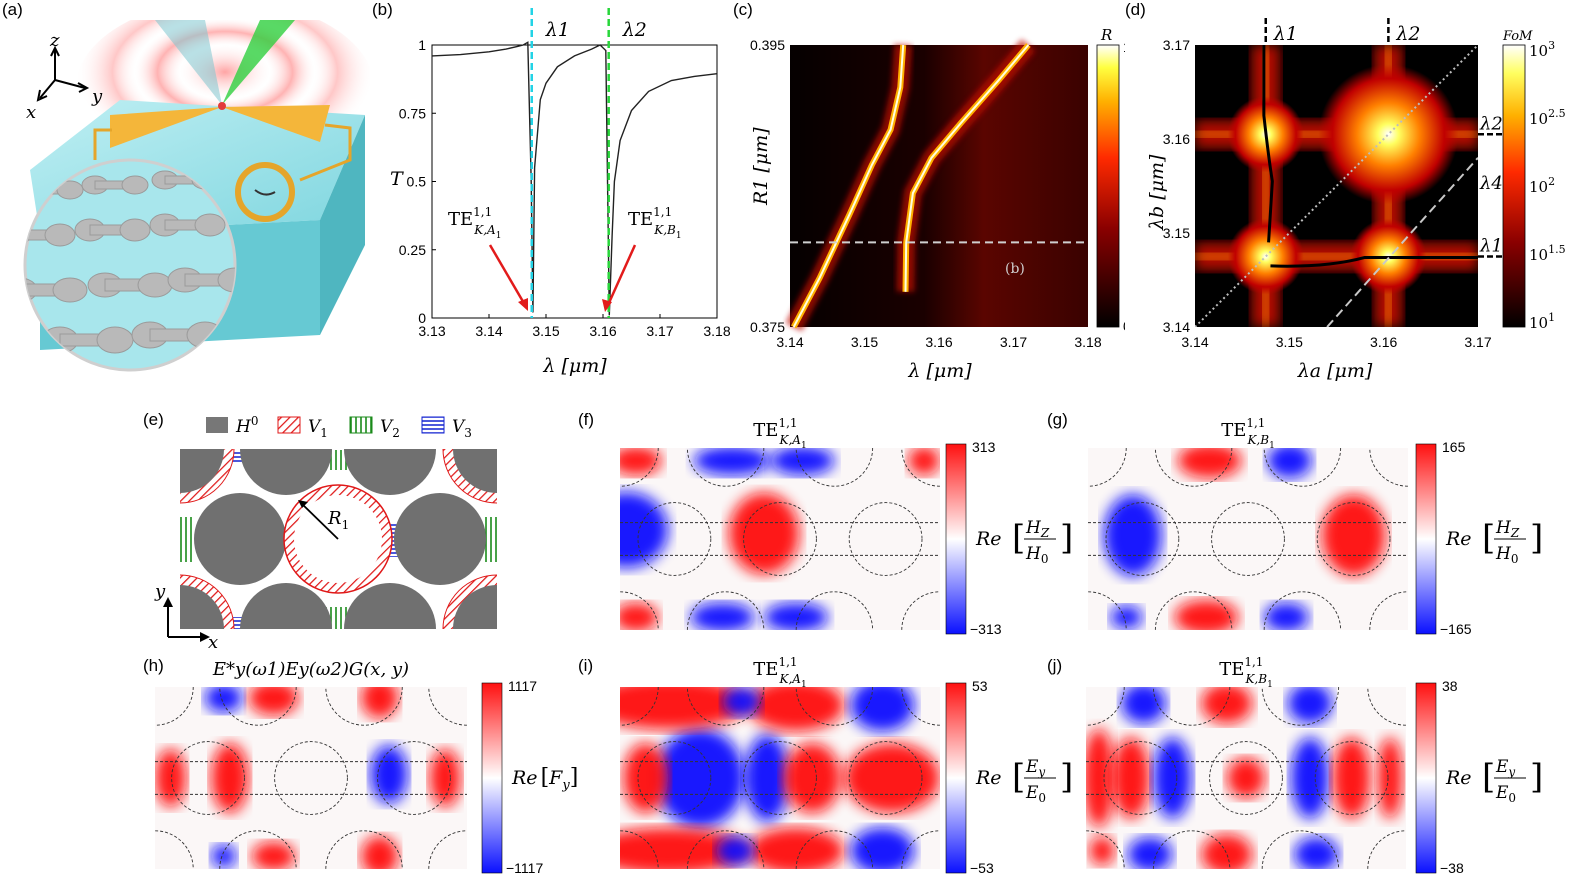 This screenshot has height=880, width=1578. What do you see at coordinates (1426, 778) in the screenshot?
I see `colorbar-j` at bounding box center [1426, 778].